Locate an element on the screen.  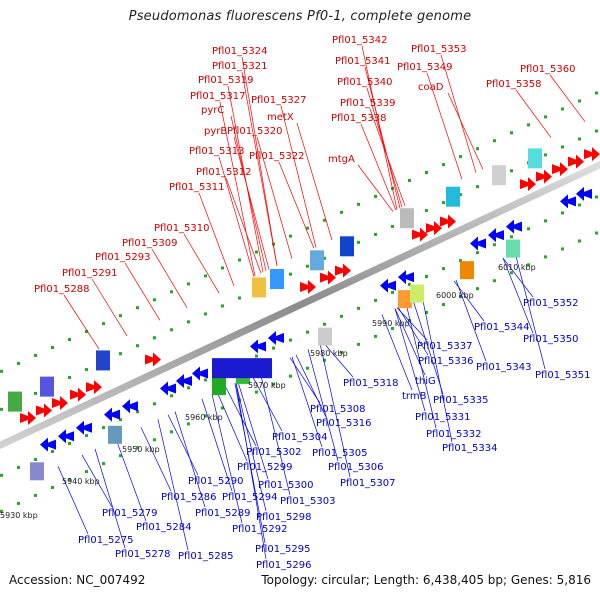
reverse-gene-label: Pfl01_5295 is located at coordinates (283, 549).